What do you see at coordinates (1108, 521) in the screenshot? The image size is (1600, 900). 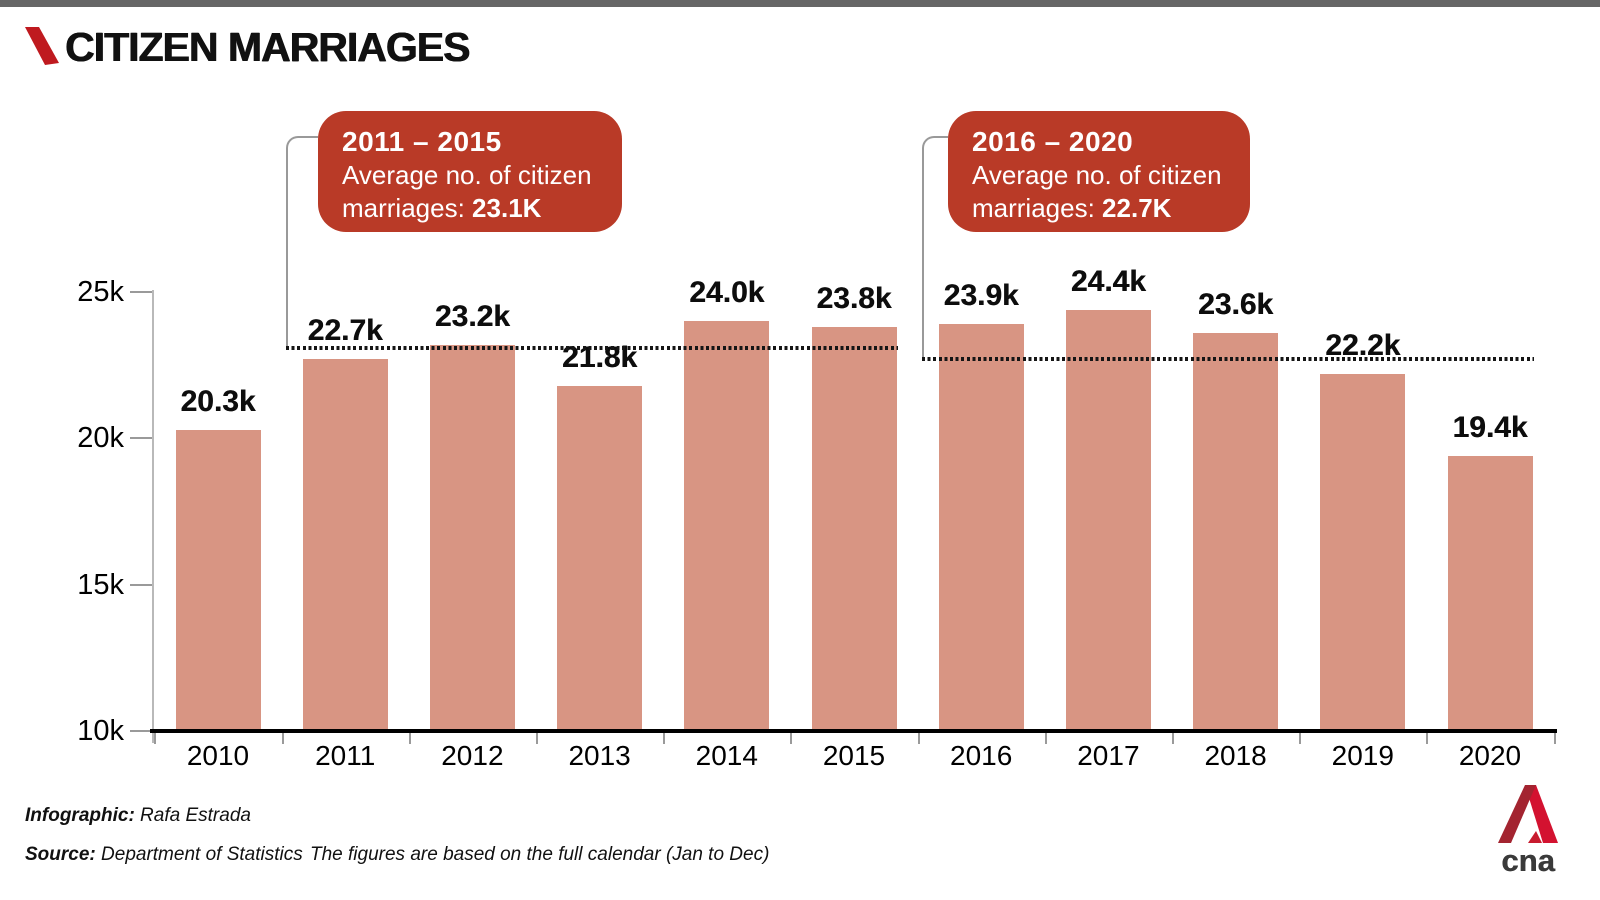 I see `bar-2017` at bounding box center [1108, 521].